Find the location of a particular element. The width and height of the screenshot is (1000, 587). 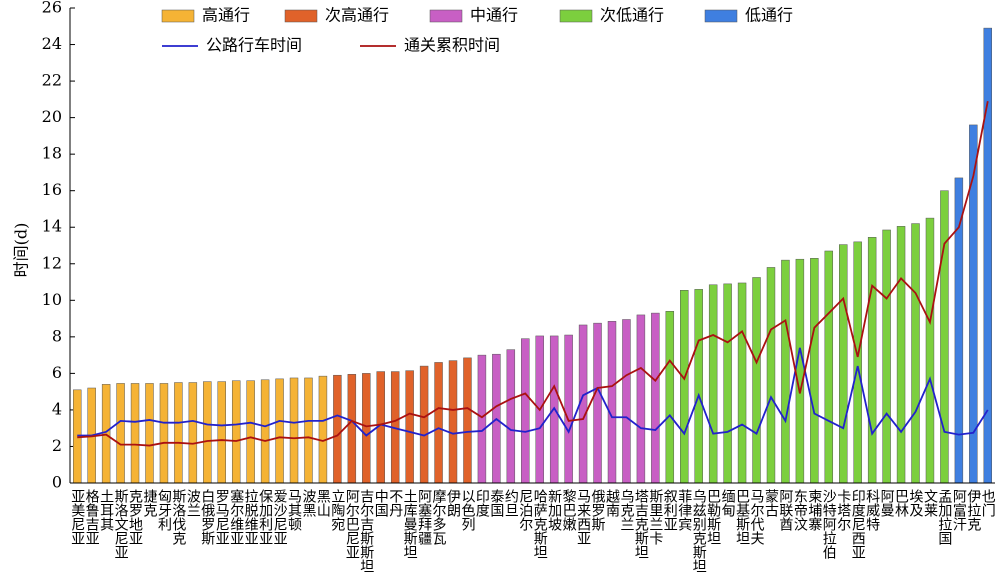

x-tick-label: 阿尔巴尼亚 is located at coordinates (352, 524).